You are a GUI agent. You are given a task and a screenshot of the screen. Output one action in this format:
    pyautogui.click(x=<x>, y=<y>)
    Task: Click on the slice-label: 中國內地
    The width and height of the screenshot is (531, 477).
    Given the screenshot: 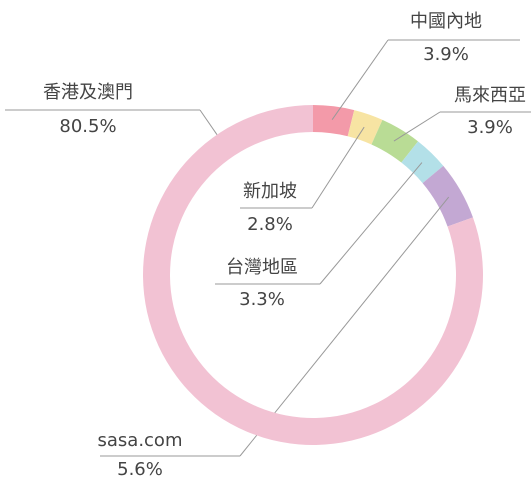 What is the action you would take?
    pyautogui.click(x=446, y=21)
    